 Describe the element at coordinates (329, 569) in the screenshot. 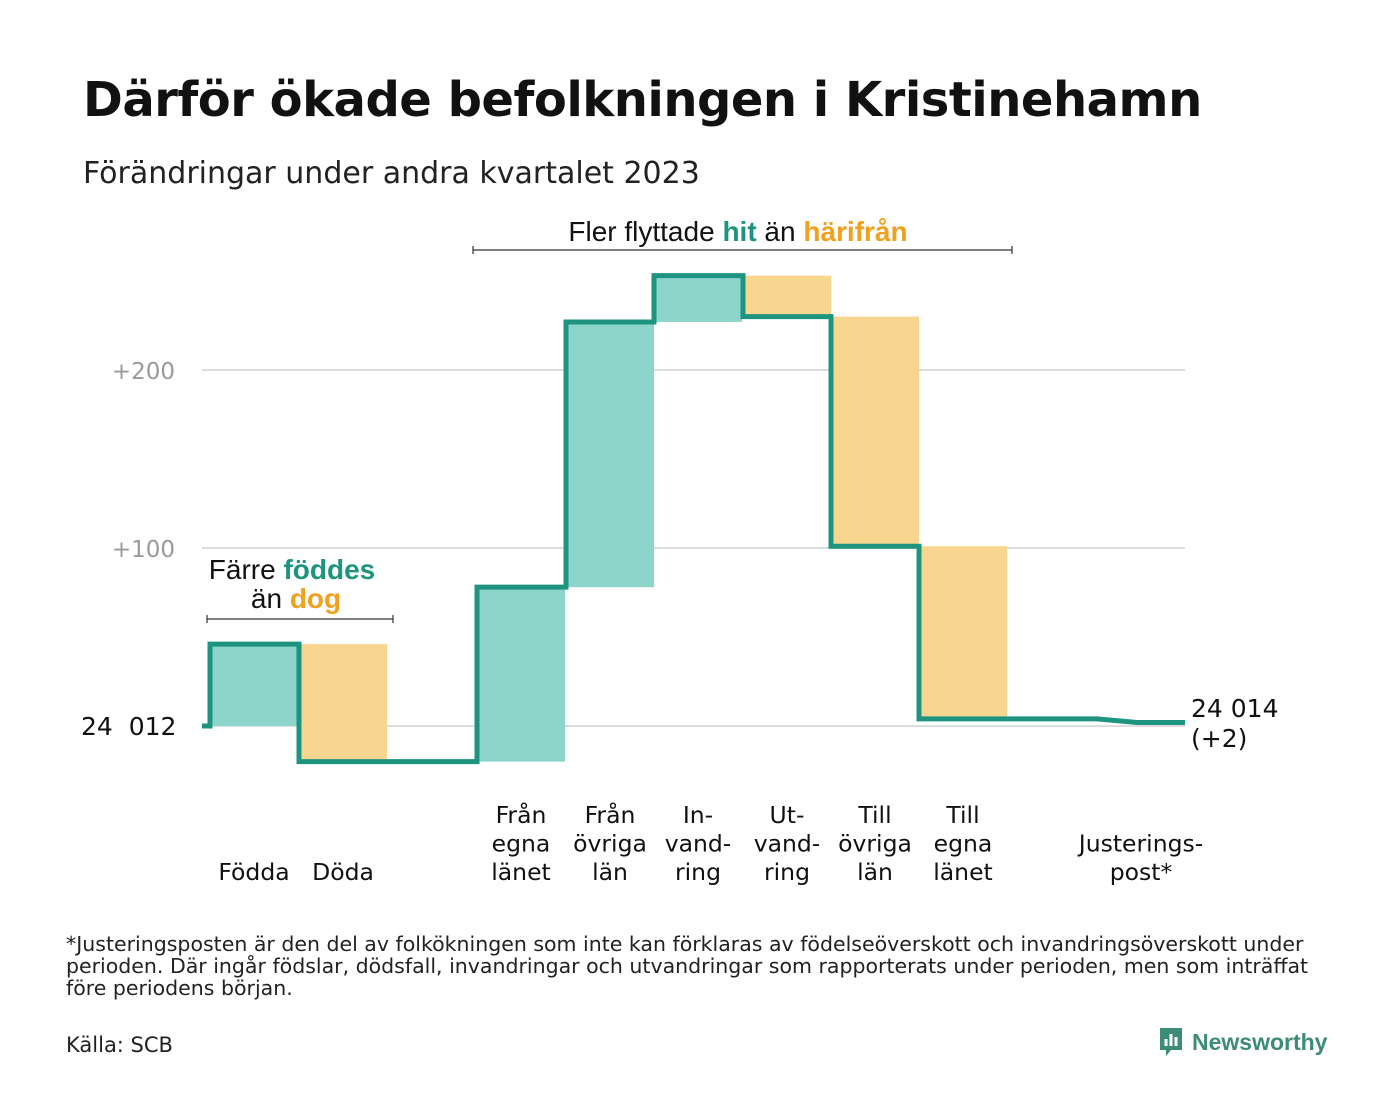

I see `annotation-part: föddes` at that location.